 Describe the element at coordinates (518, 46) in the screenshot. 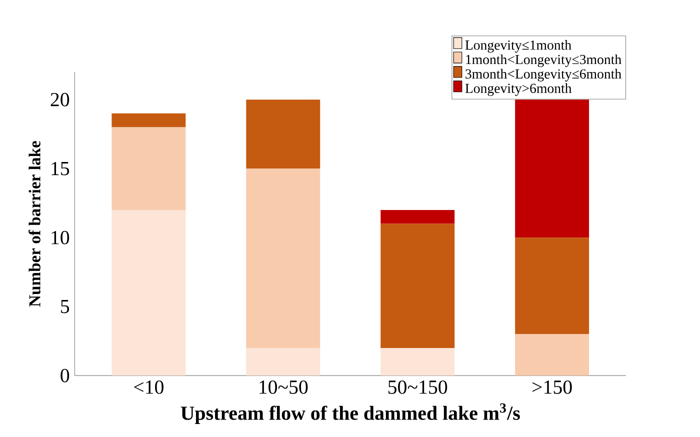

I see `legend-label: Longevity≤1month` at that location.